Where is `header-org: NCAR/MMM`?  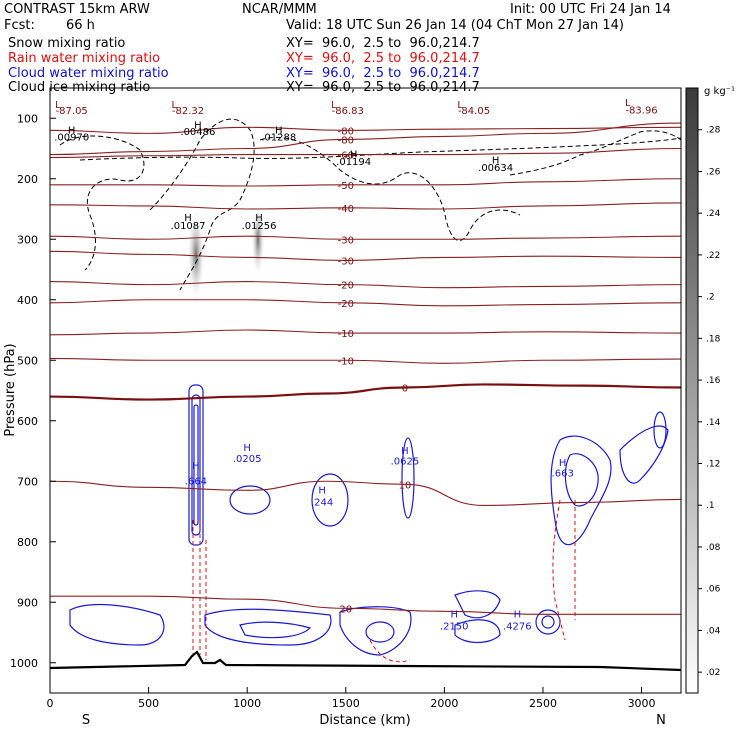 header-org: NCAR/MMM is located at coordinates (279, 9).